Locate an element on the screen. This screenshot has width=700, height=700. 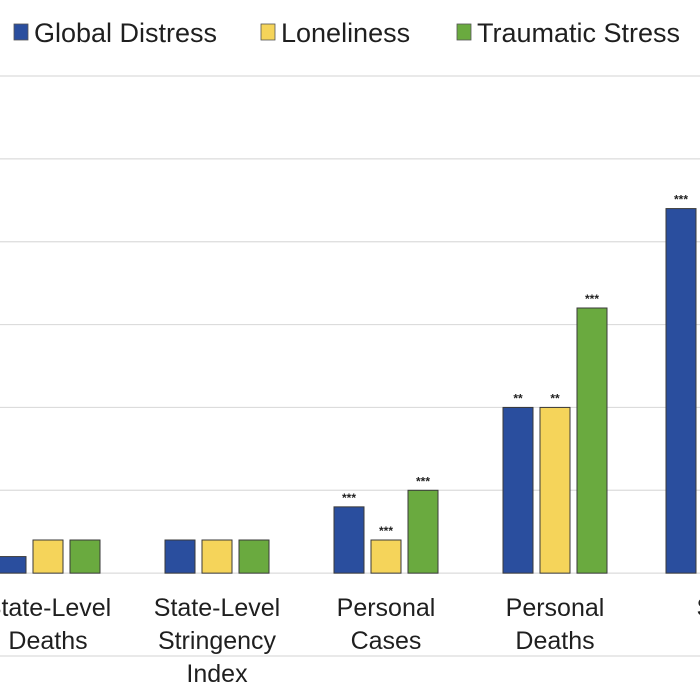
category-label: Personal Deaths is located at coordinates (555, 624).